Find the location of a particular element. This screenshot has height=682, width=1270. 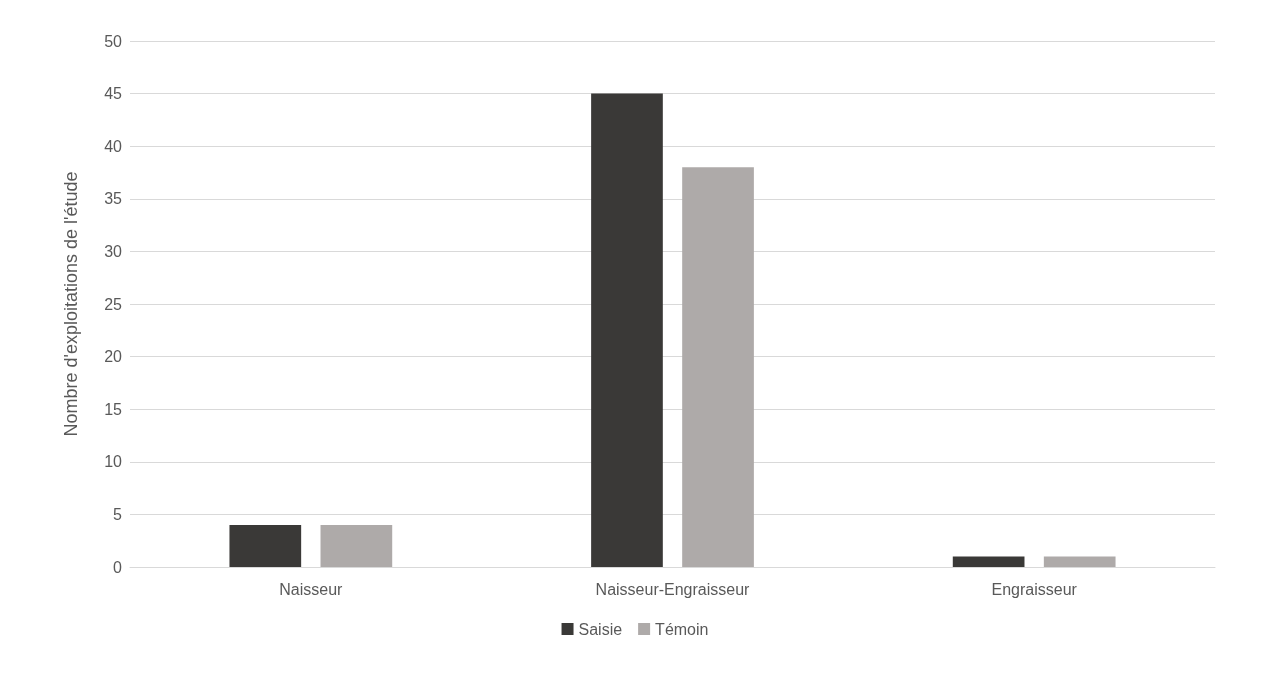

y-tick-label: 20 is located at coordinates (113, 357).